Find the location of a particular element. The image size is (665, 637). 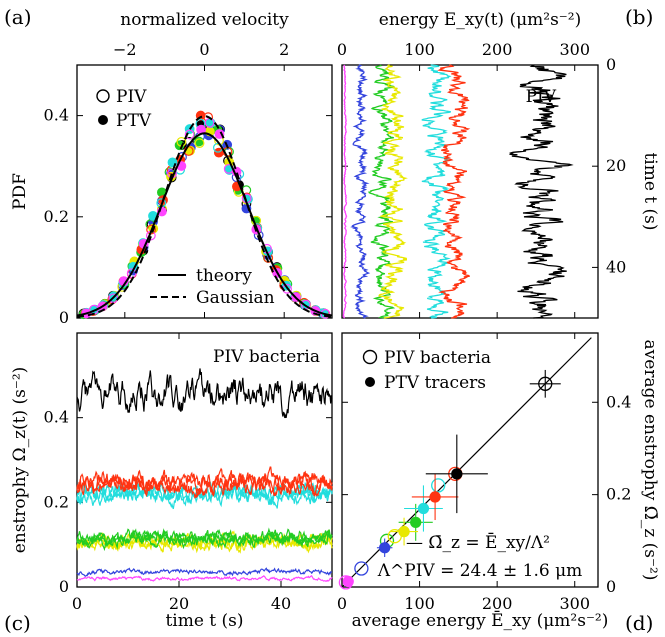

legend-label: PTV tracers is located at coordinates (435, 383).